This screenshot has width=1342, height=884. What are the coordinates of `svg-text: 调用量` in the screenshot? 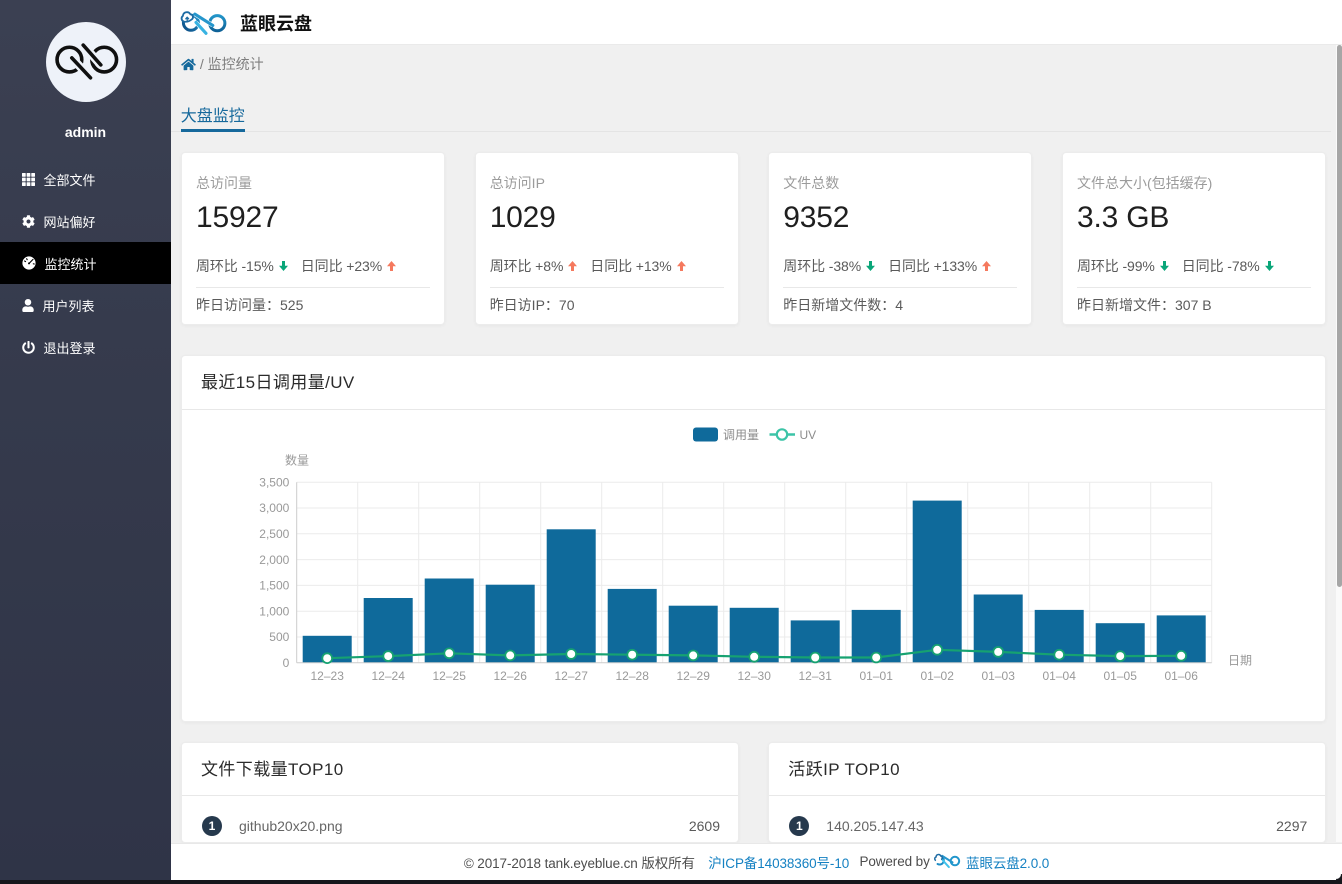 It's located at (741, 435).